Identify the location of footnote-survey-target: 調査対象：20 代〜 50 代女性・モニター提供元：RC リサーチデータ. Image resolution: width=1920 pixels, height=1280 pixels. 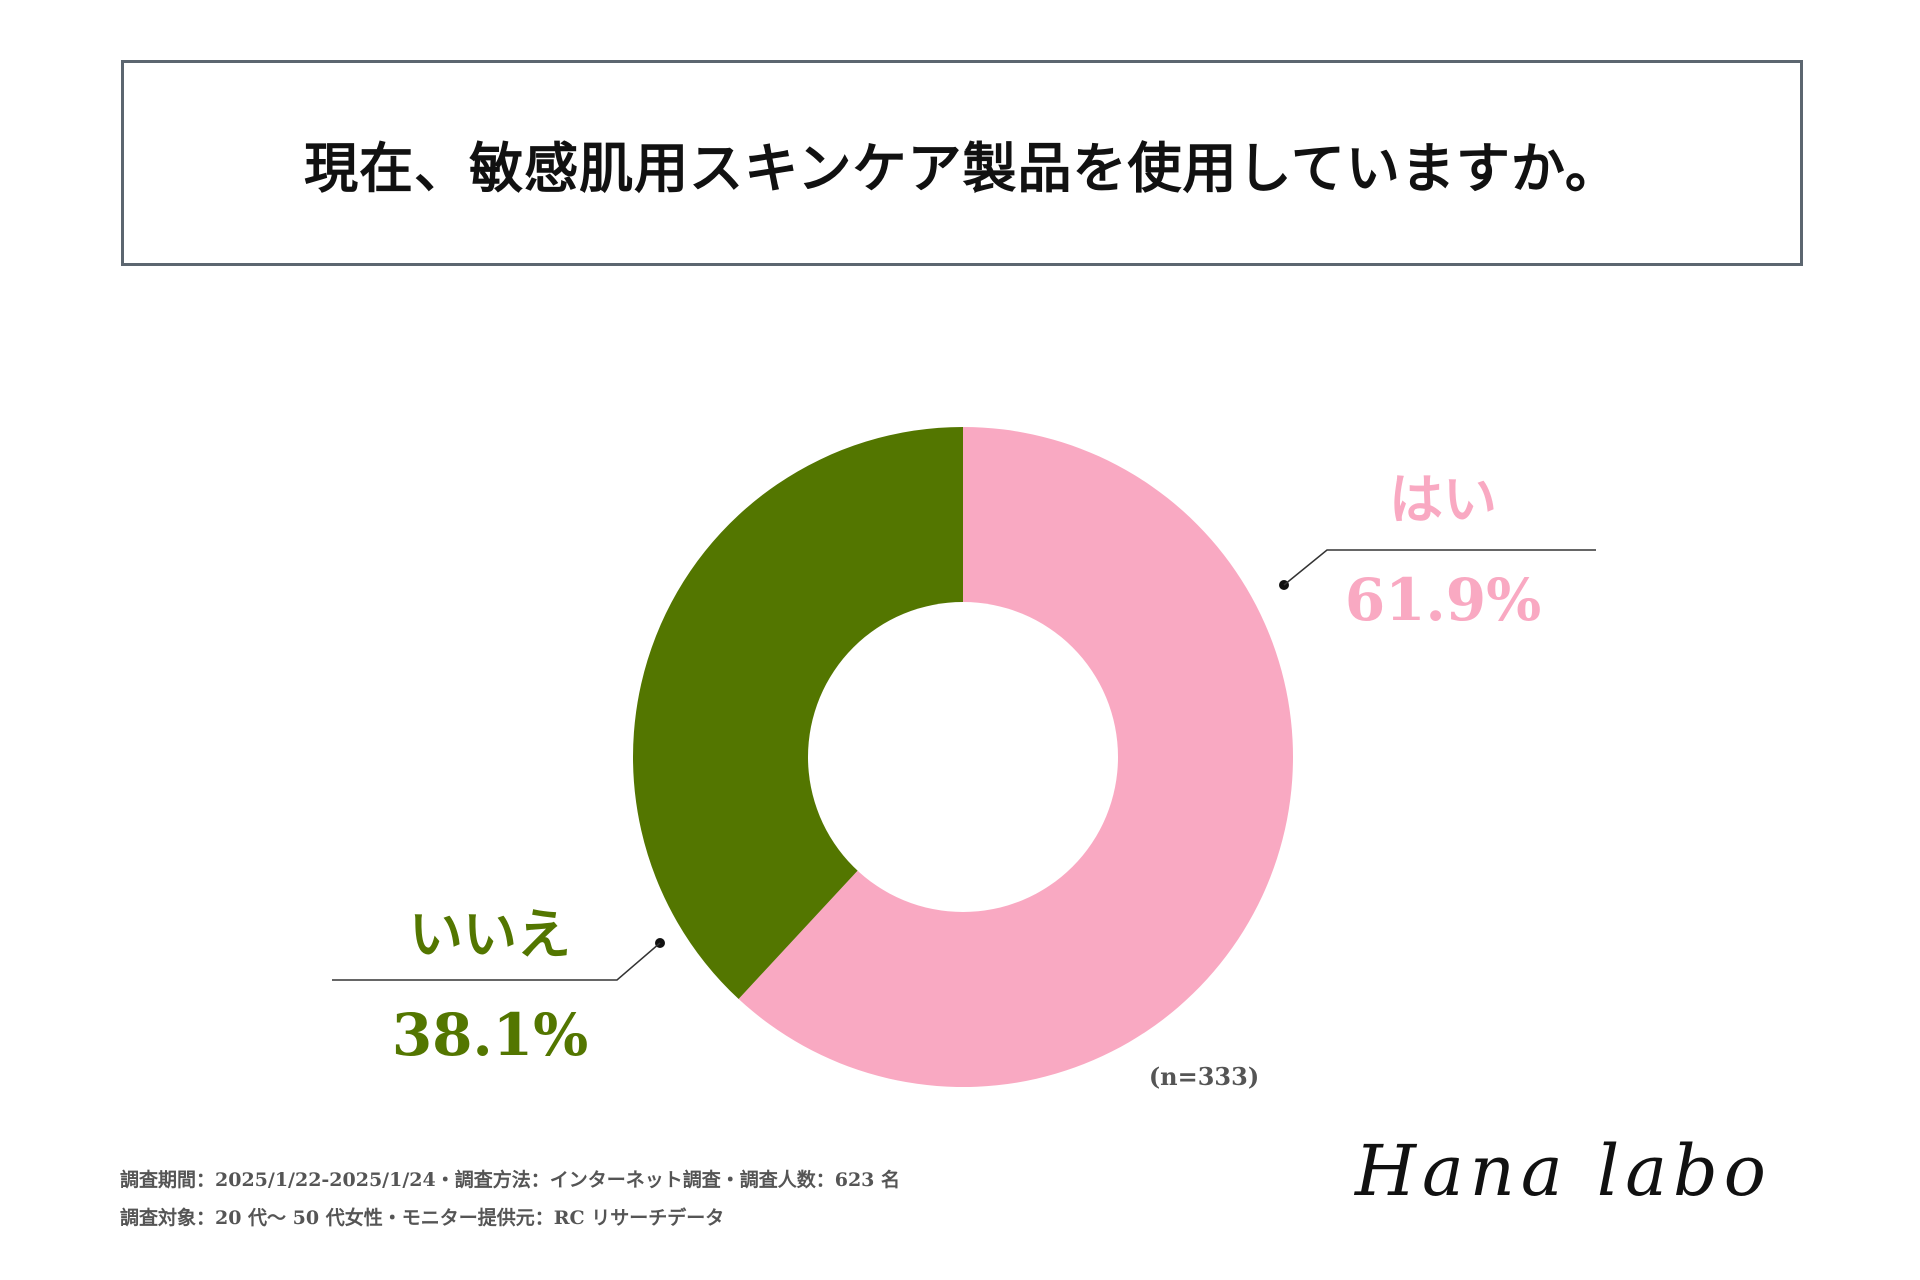
(422, 1218).